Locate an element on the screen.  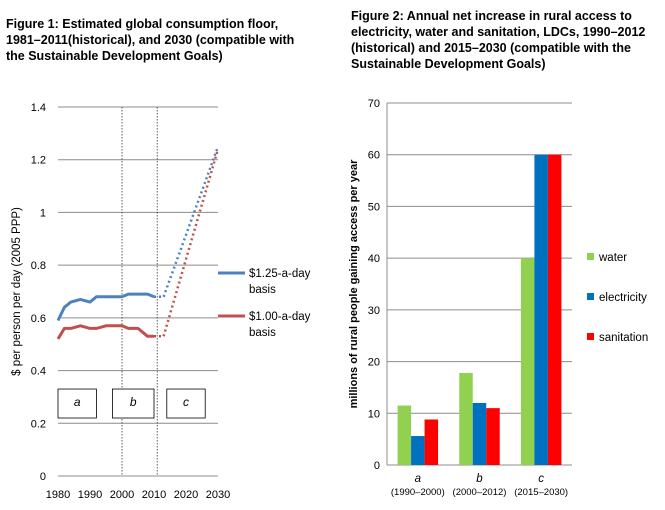
x-tick-label: 2000 is located at coordinates (122, 495).